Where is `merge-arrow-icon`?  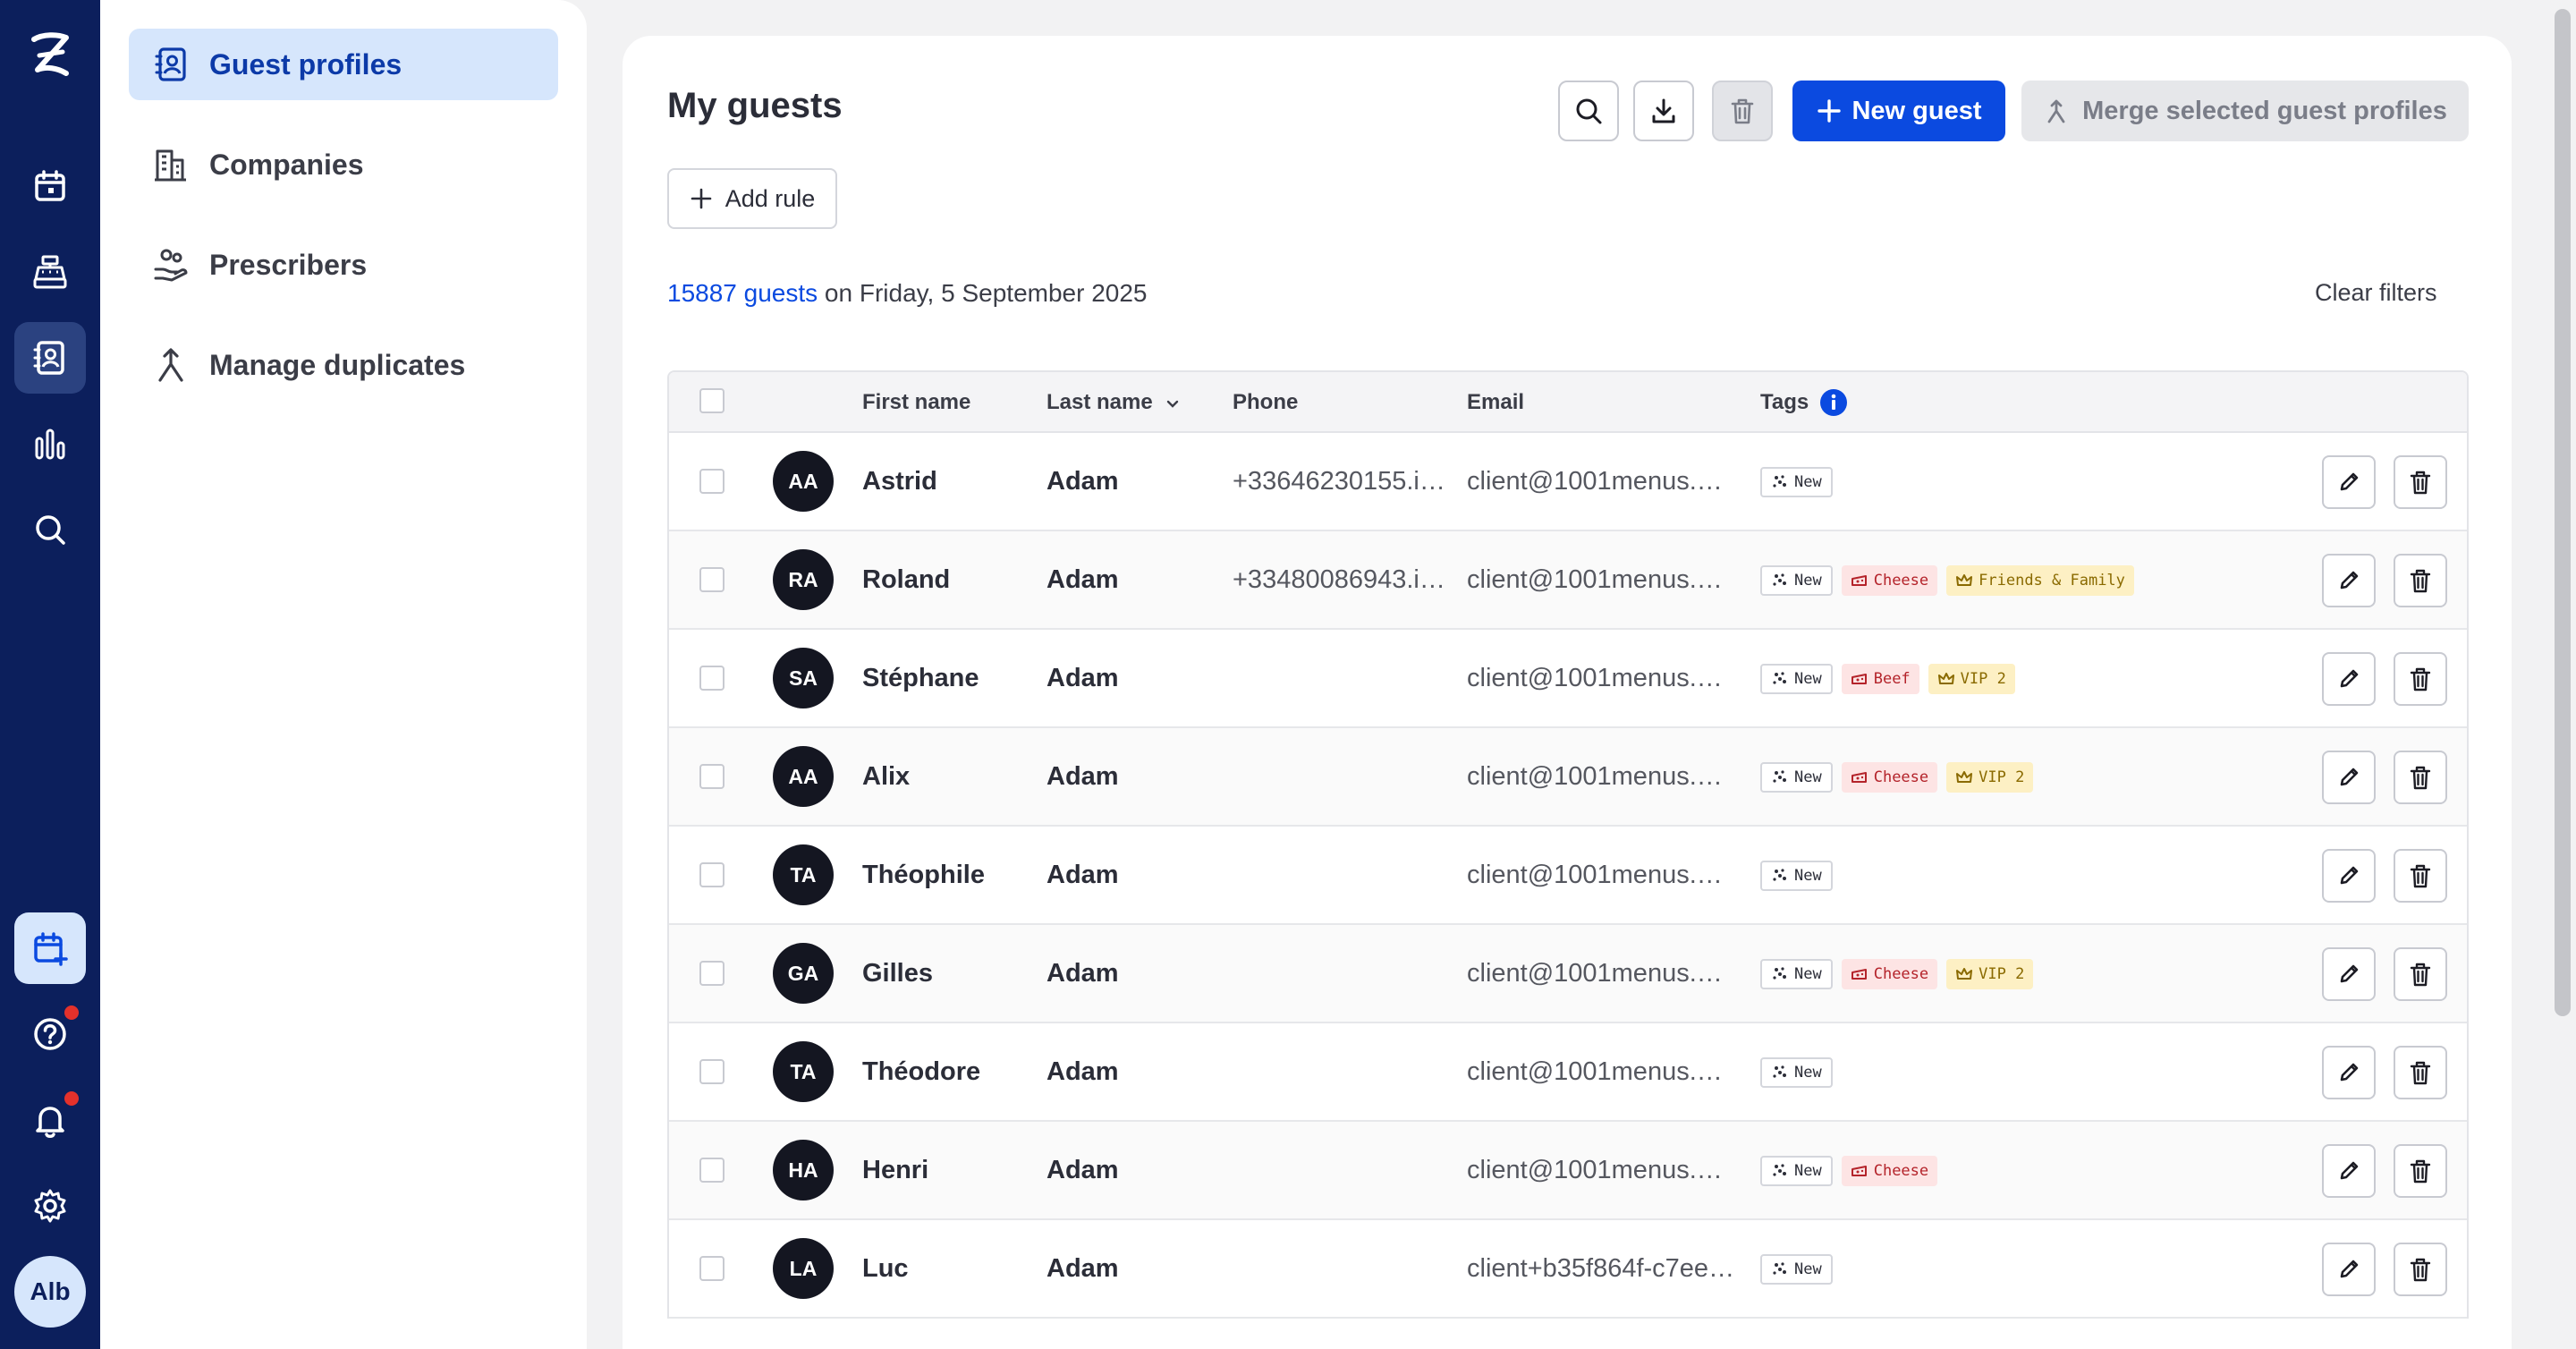
merge-arrow-icon is located at coordinates (170, 365).